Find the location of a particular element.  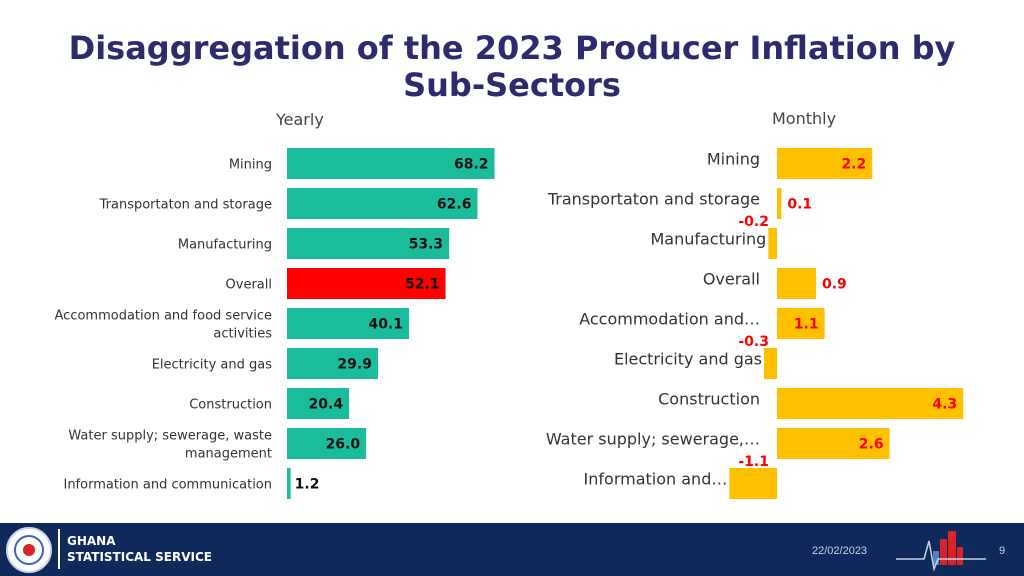

organization-name: GHANA STATISTICAL SERVICE is located at coordinates (139, 549).